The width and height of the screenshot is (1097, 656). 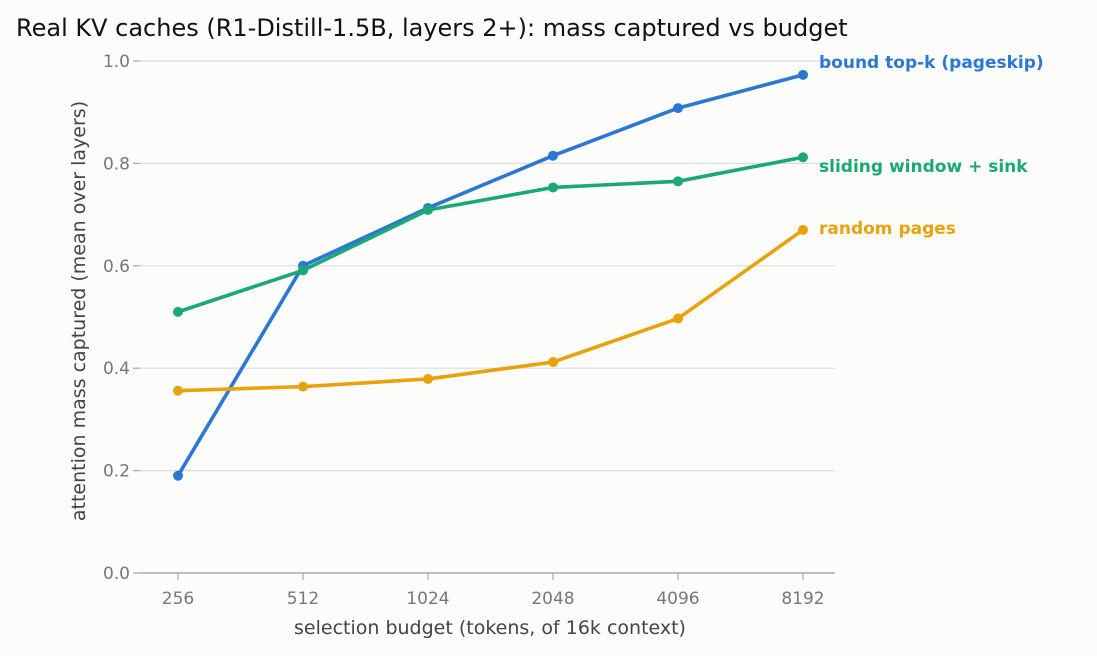 What do you see at coordinates (802, 599) in the screenshot?
I see `x-tick-label: 8192` at bounding box center [802, 599].